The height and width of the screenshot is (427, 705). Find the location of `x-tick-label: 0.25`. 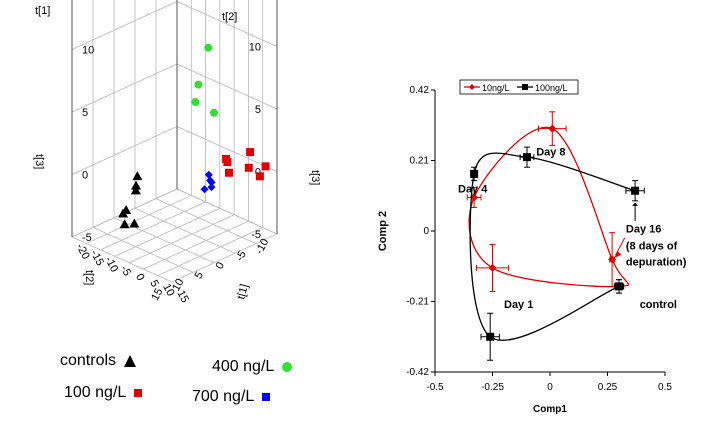

x-tick-label: 0.25 is located at coordinates (608, 387).